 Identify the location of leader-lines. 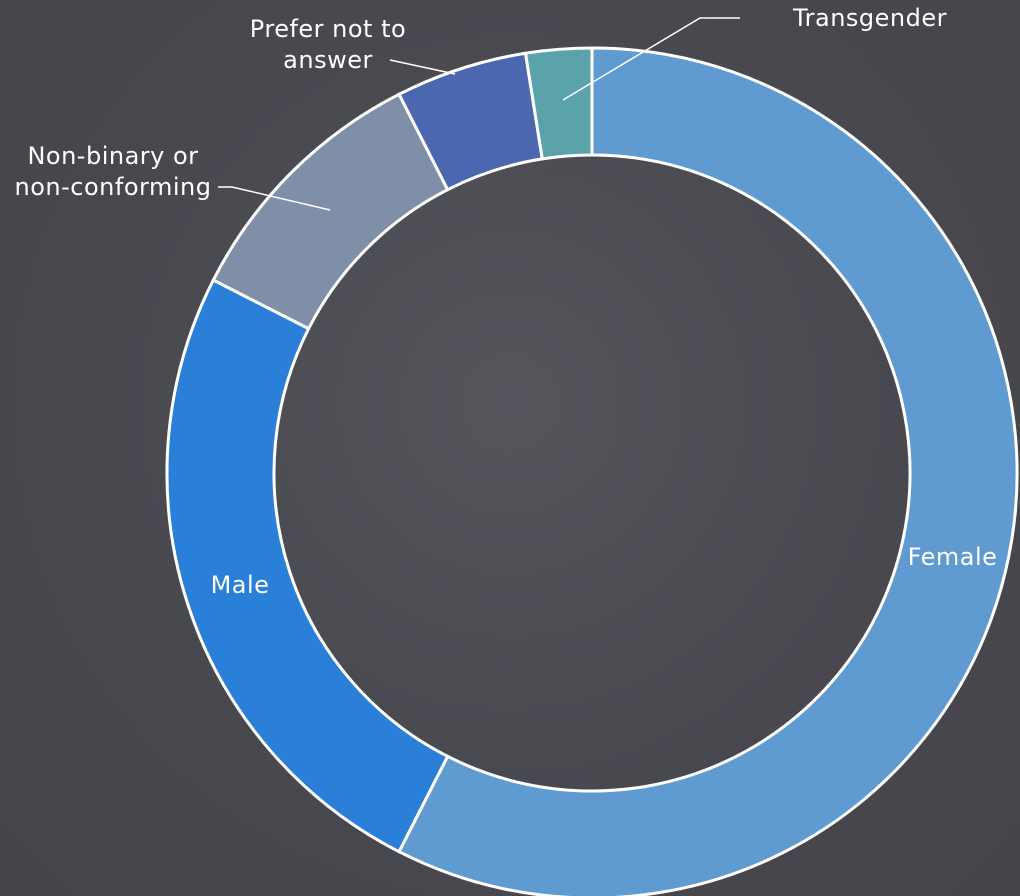
(479, 114).